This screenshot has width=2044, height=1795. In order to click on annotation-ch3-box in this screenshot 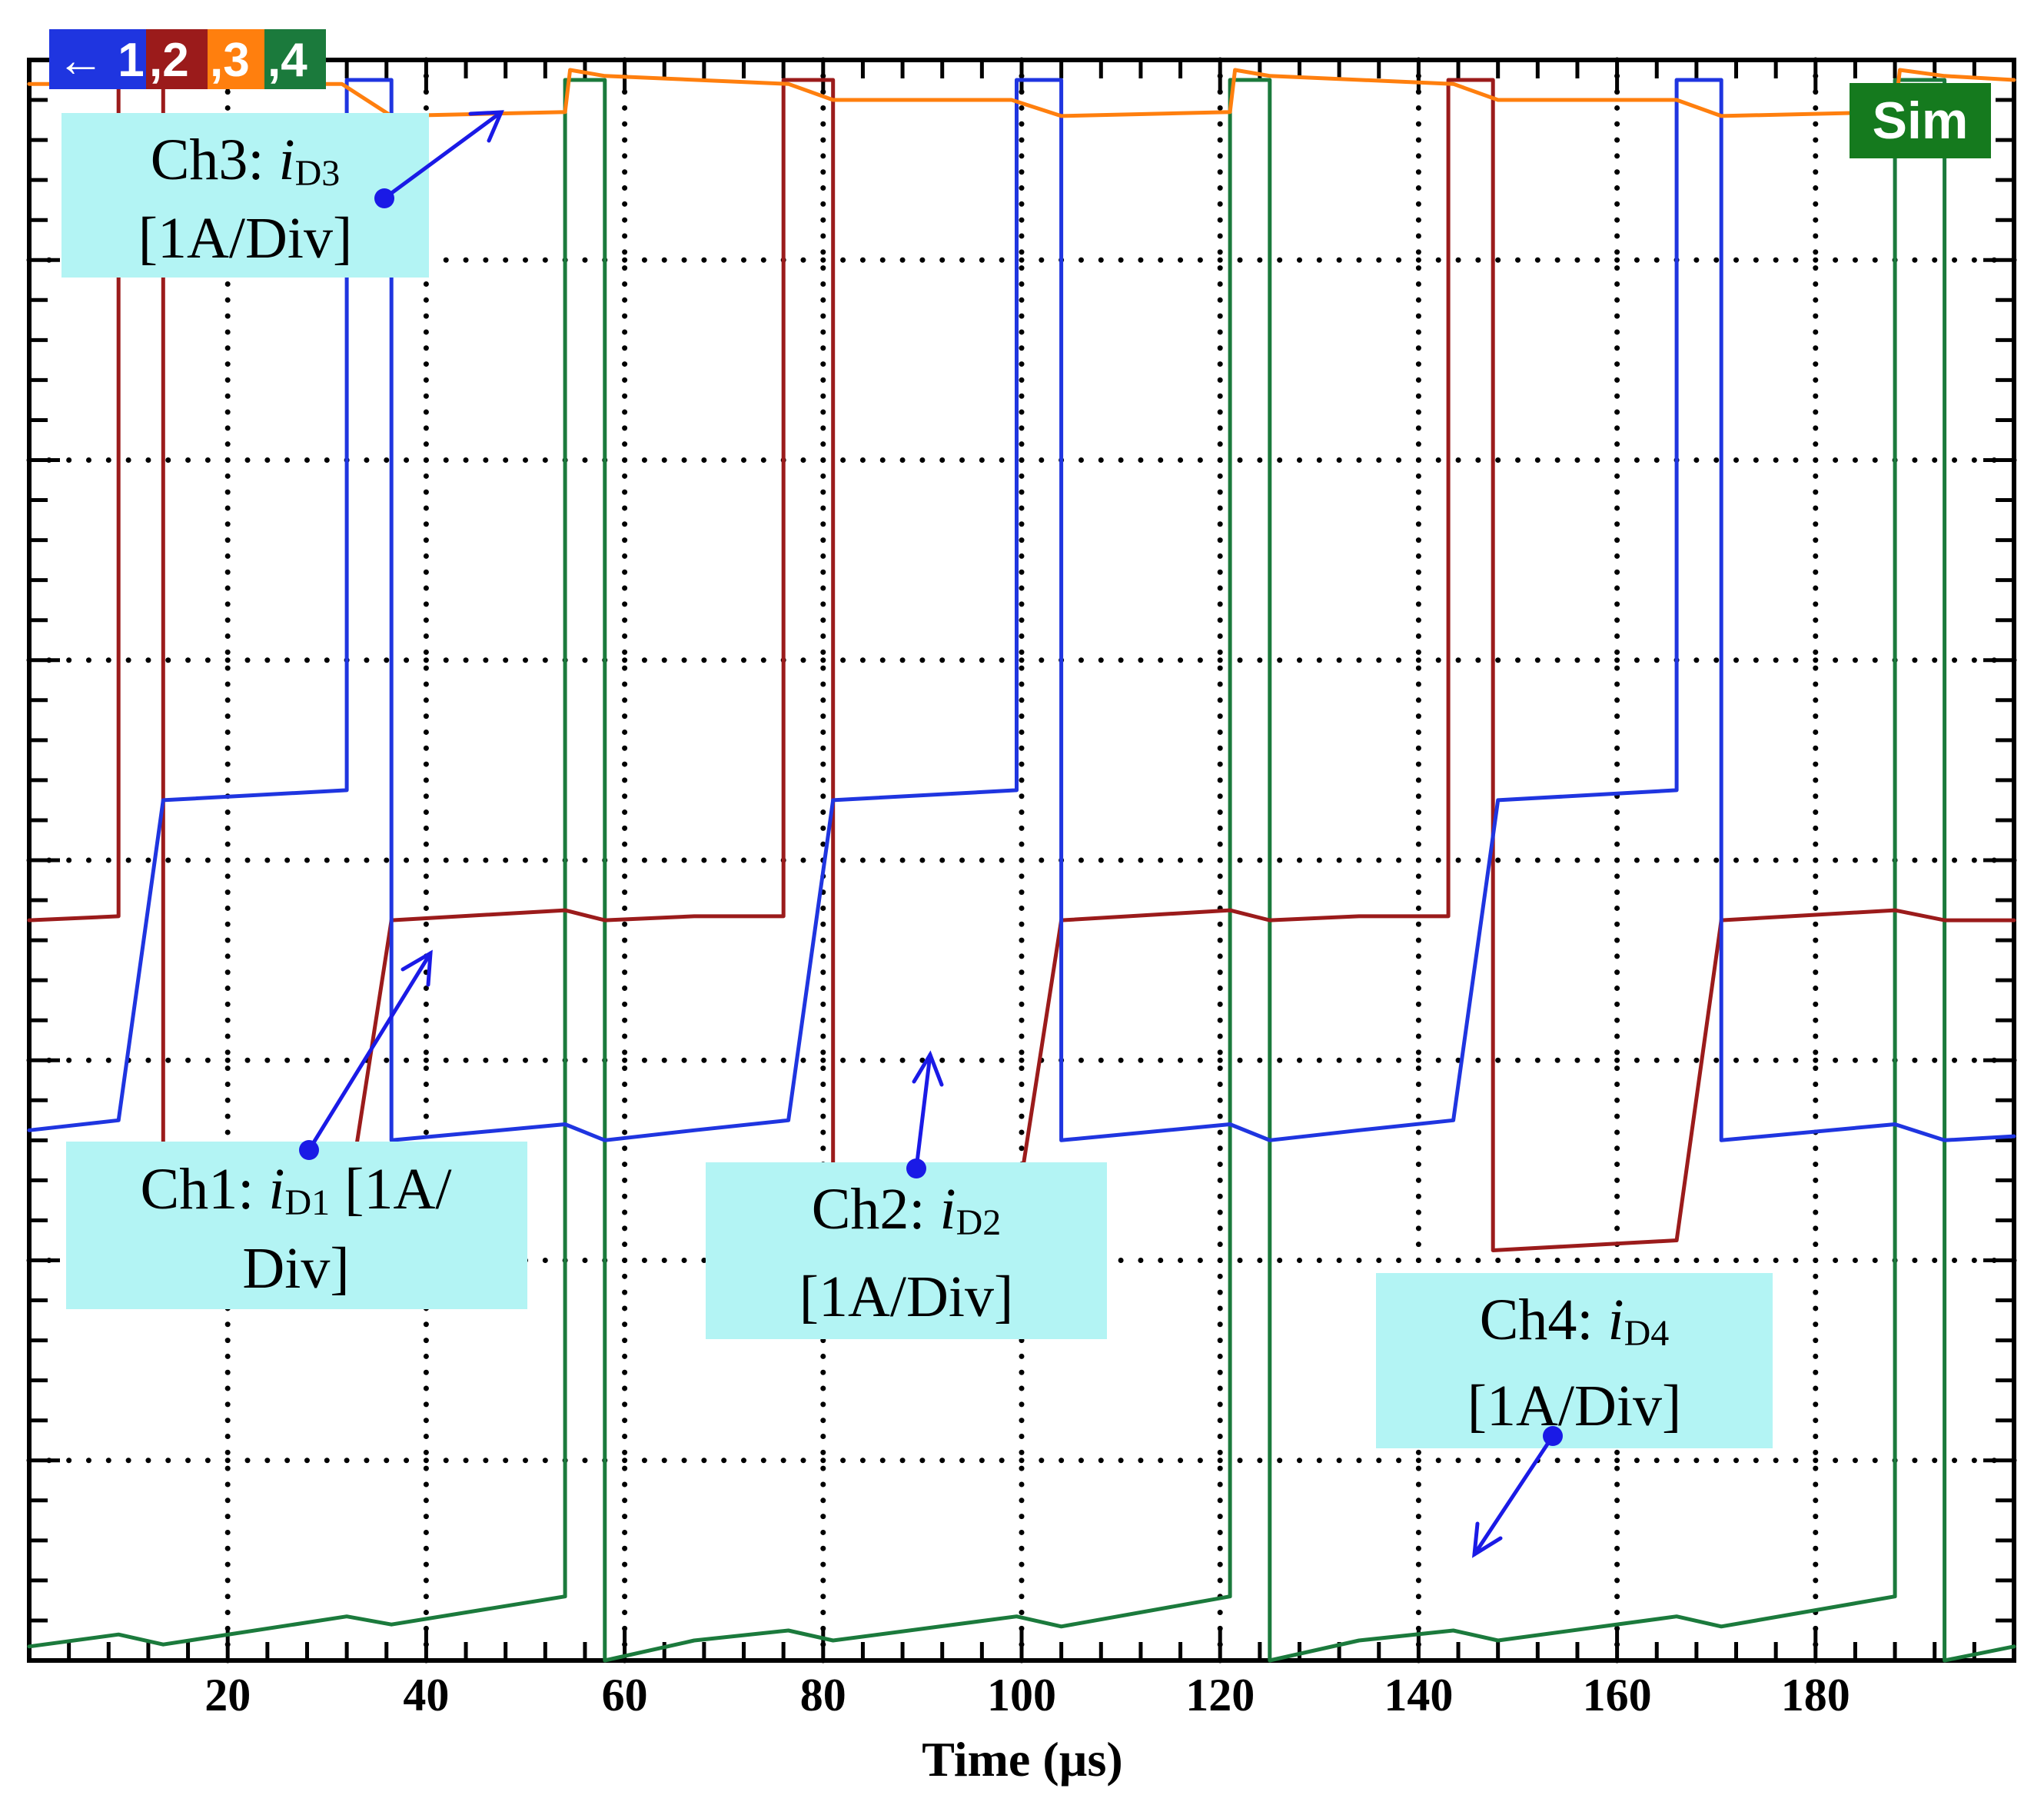, I will do `click(245, 195)`.